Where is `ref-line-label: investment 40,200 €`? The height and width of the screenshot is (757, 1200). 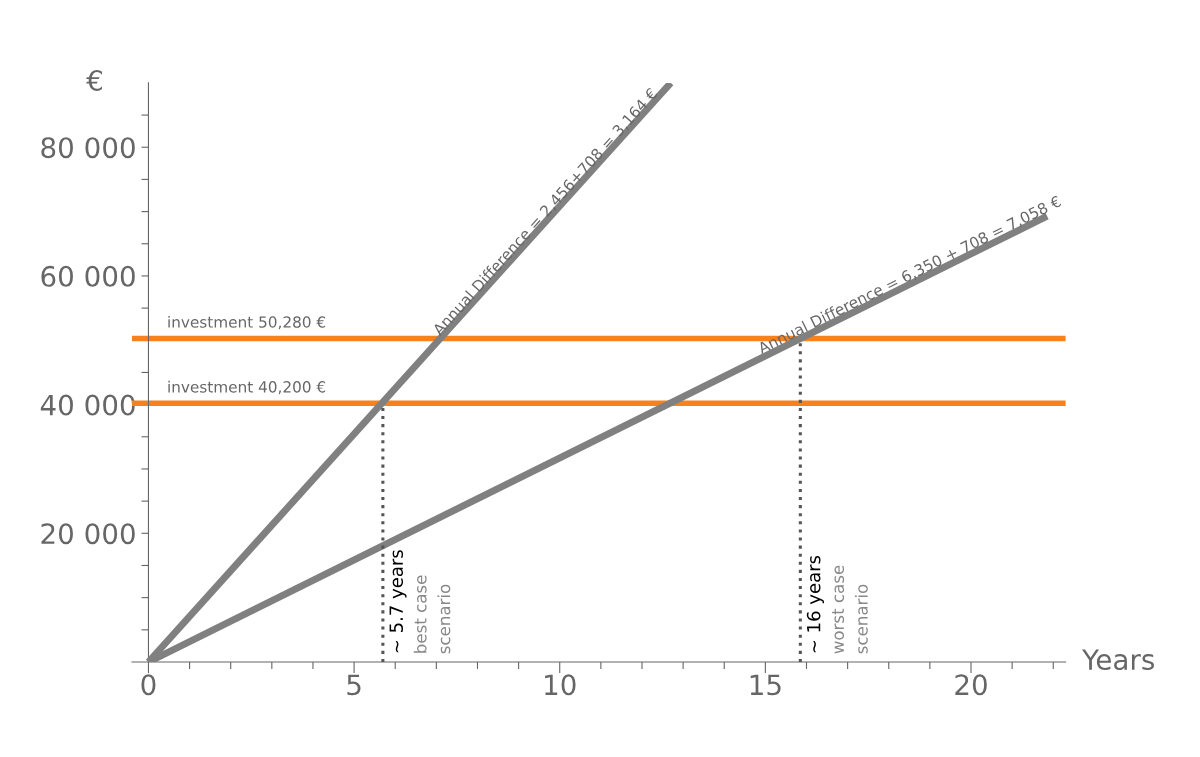 ref-line-label: investment 40,200 € is located at coordinates (247, 387).